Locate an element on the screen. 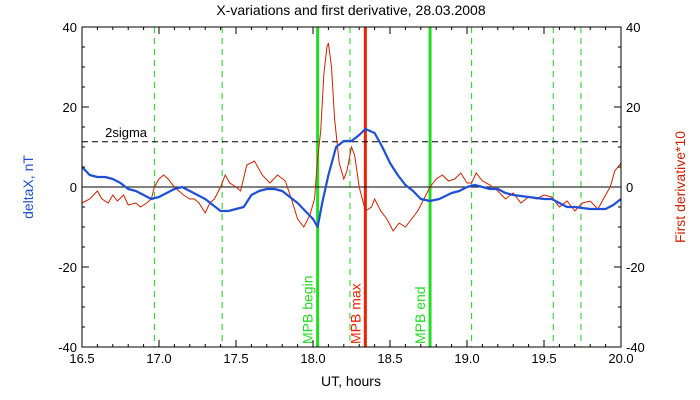 The width and height of the screenshot is (700, 400). marker-label-mpb-begin: MPB begin is located at coordinates (308, 310).